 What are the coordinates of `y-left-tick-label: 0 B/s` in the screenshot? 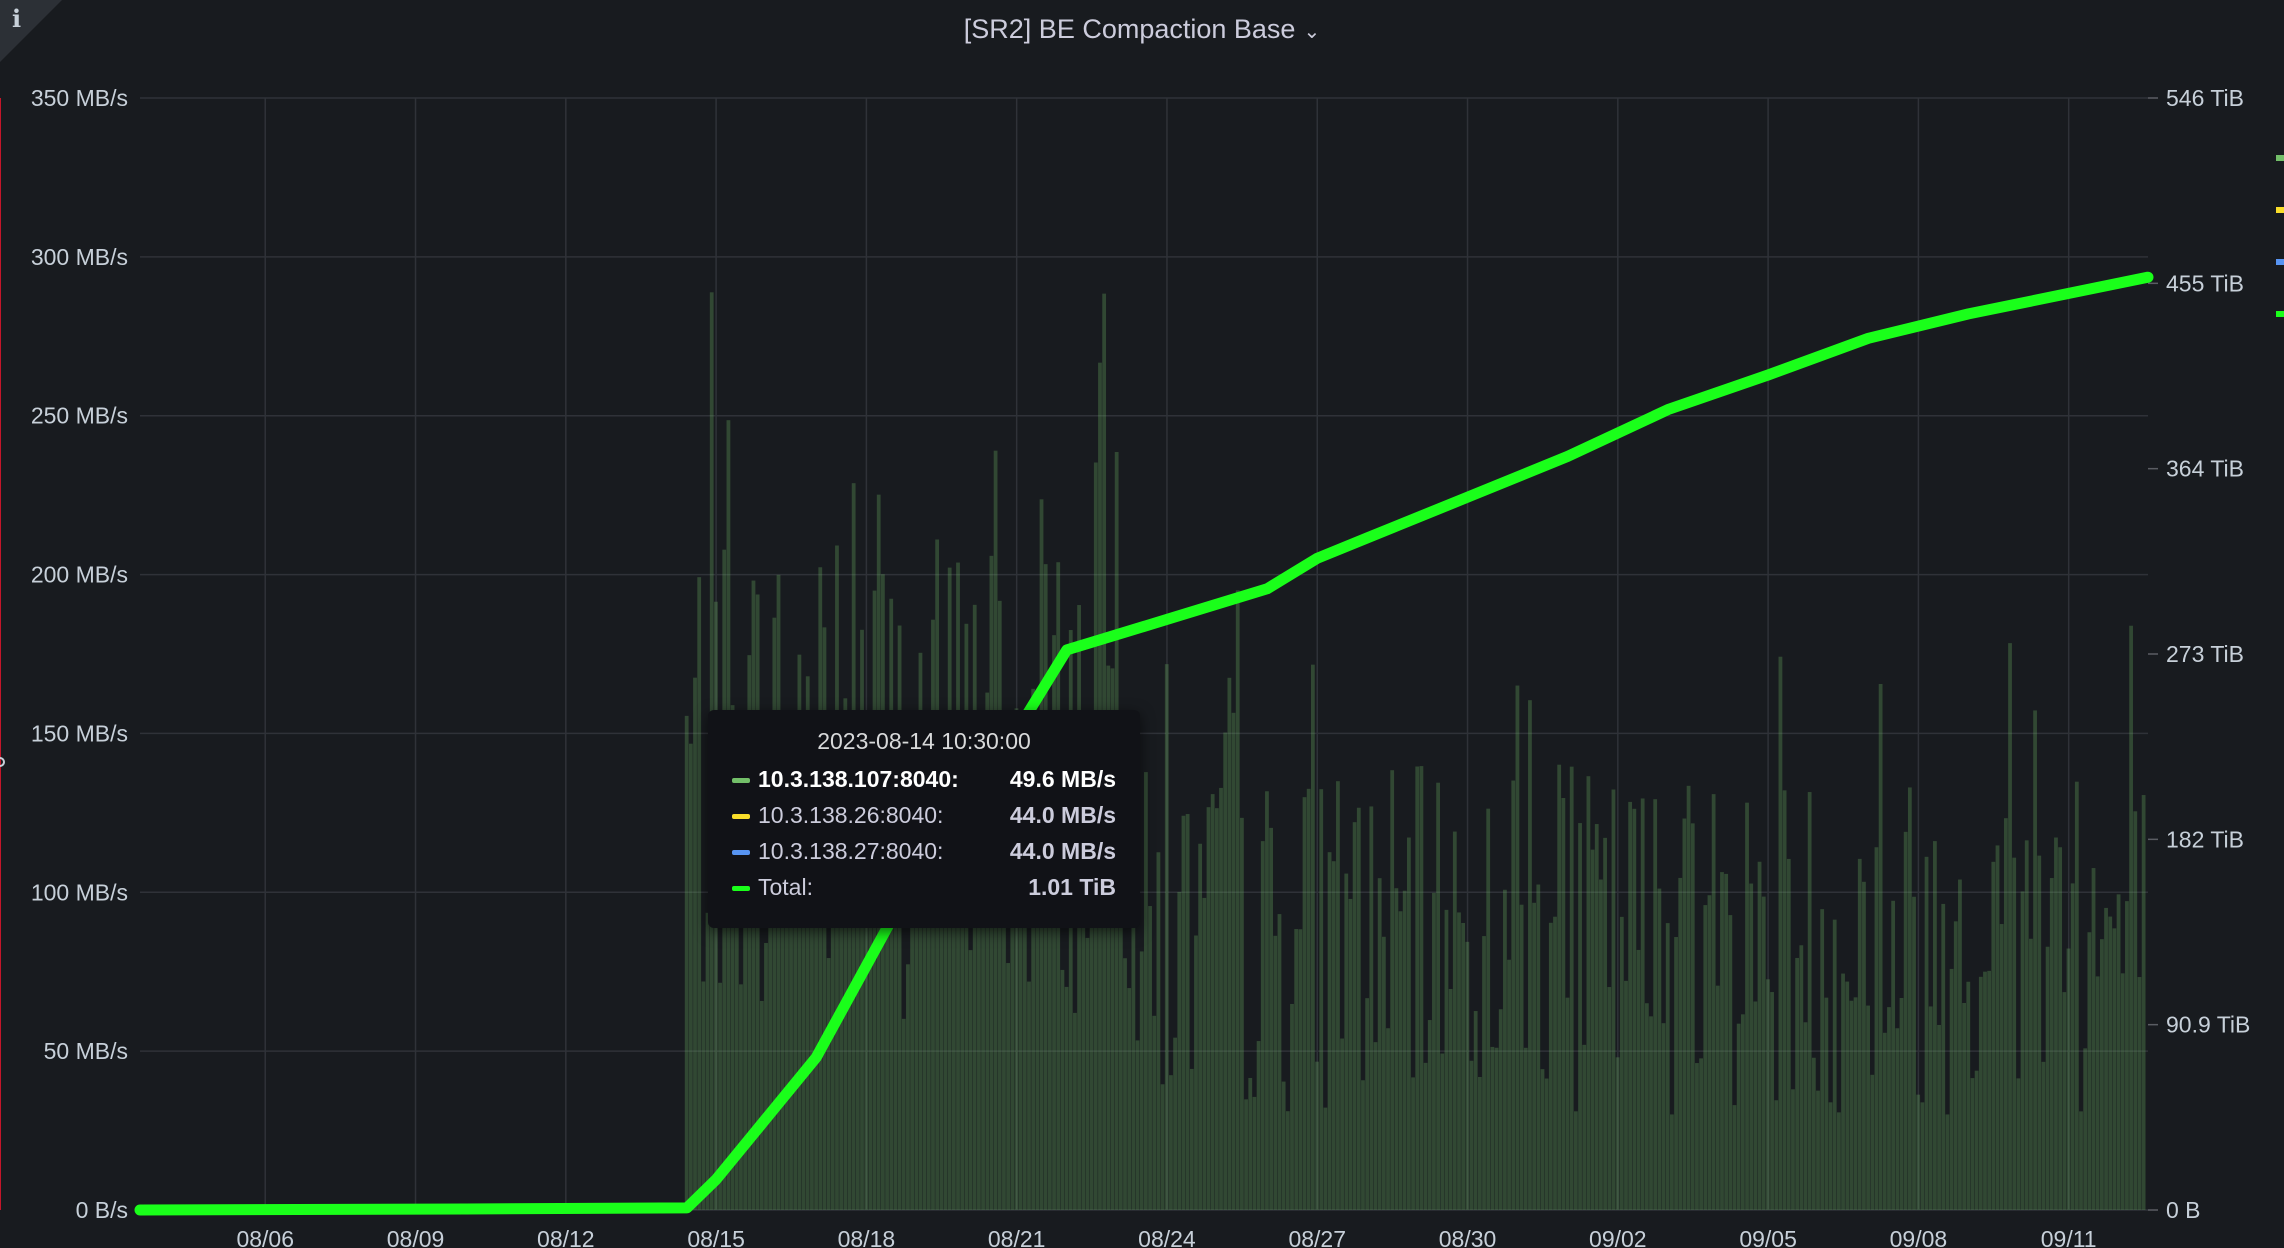 It's located at (102, 1210).